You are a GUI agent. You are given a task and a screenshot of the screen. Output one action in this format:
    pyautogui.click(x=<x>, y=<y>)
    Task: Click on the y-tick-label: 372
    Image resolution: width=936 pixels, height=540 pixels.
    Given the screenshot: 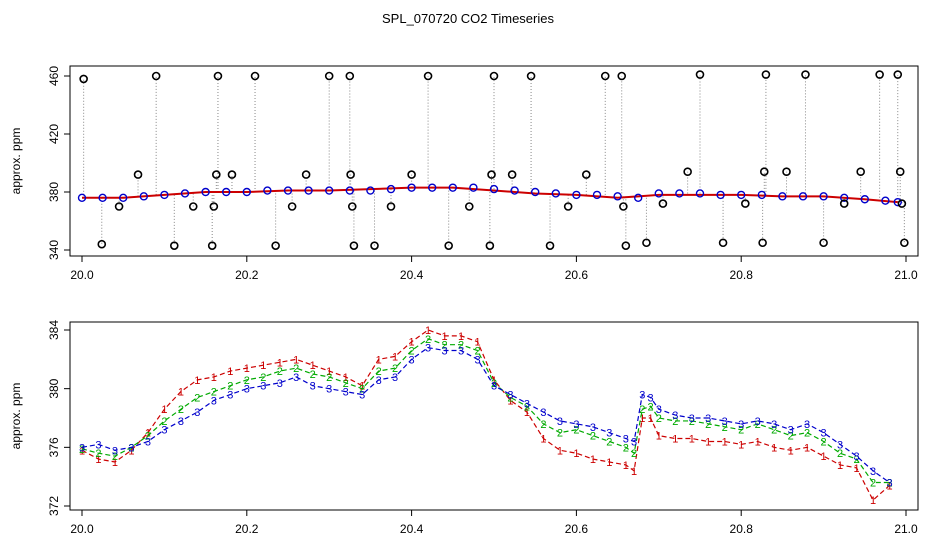 What is the action you would take?
    pyautogui.click(x=54, y=506)
    